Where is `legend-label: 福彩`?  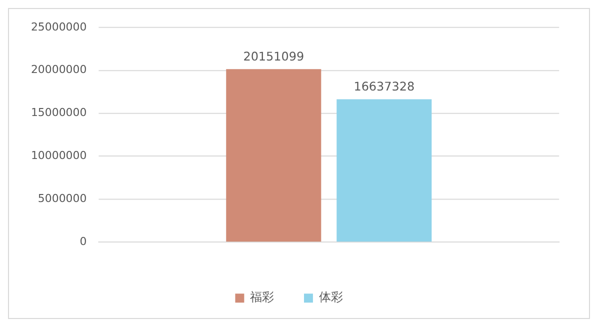
legend-label: 福彩 is located at coordinates (262, 297).